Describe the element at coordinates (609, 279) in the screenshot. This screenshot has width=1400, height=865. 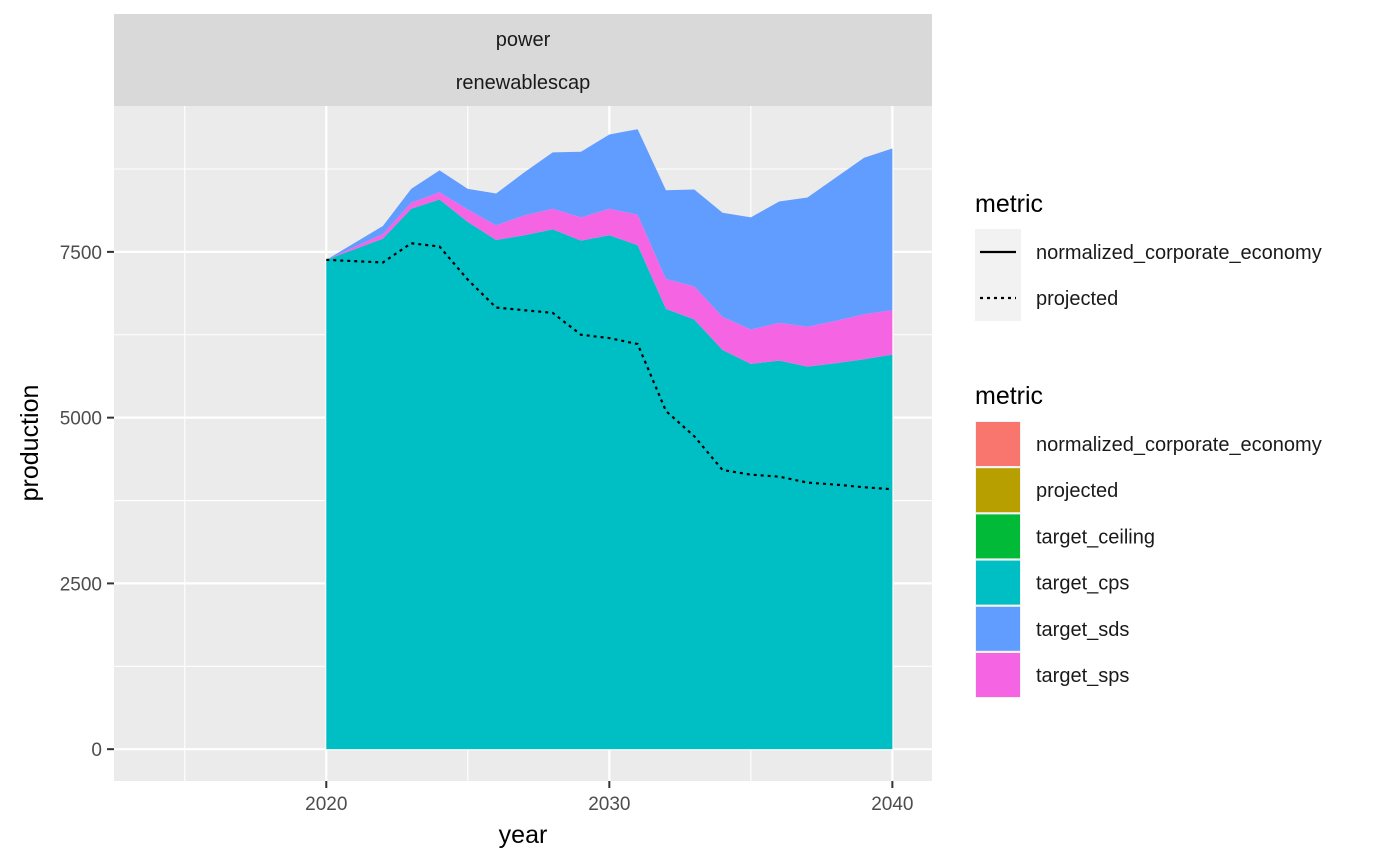
I see `area-target-sps` at that location.